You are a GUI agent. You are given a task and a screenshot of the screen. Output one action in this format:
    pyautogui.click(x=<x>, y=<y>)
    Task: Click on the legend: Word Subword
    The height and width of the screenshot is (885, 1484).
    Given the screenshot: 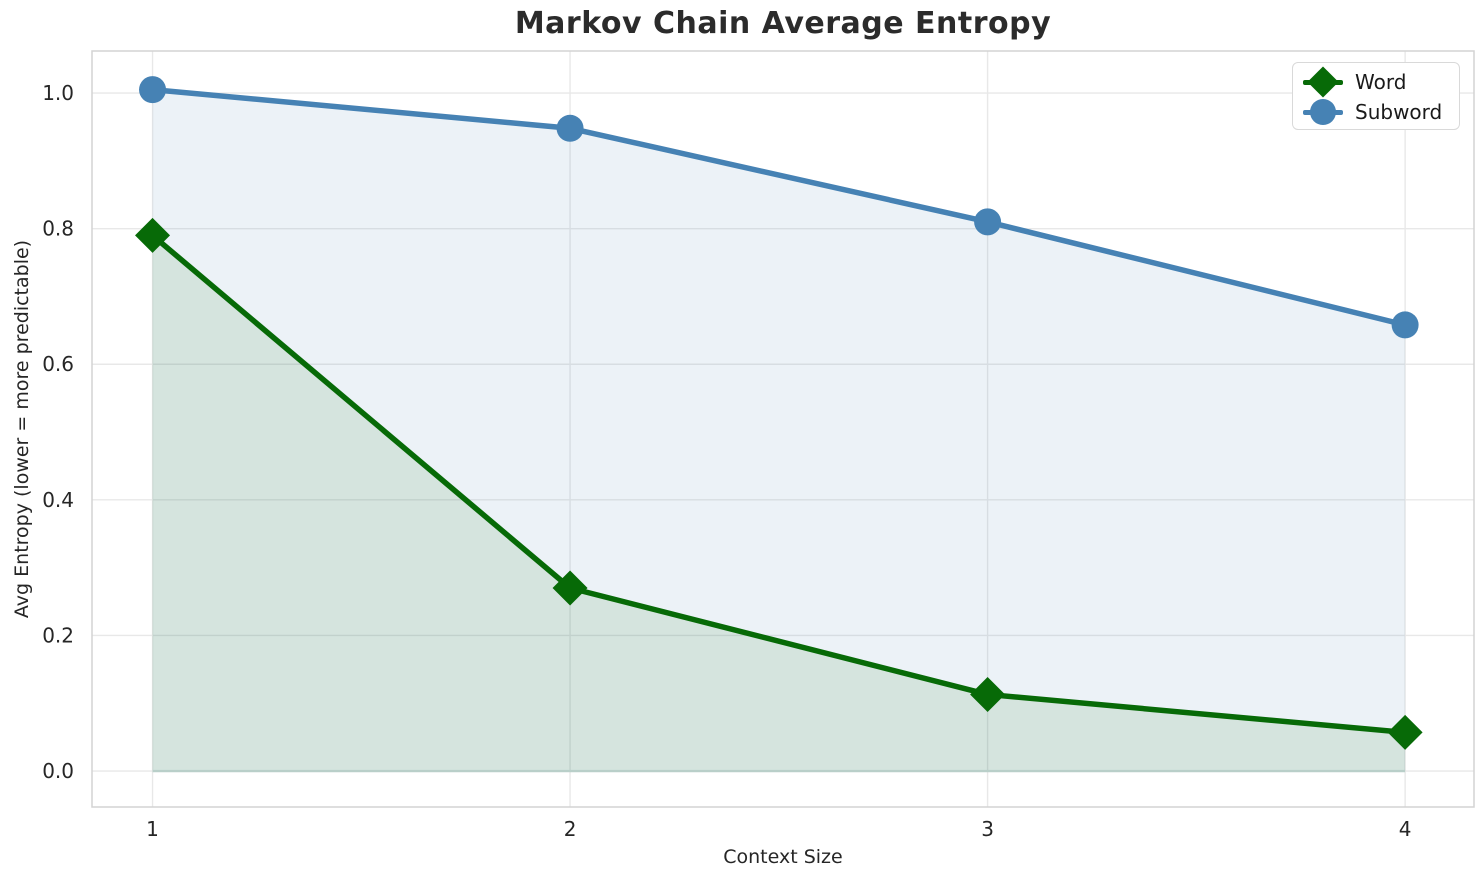 What is the action you would take?
    pyautogui.click(x=1376, y=96)
    